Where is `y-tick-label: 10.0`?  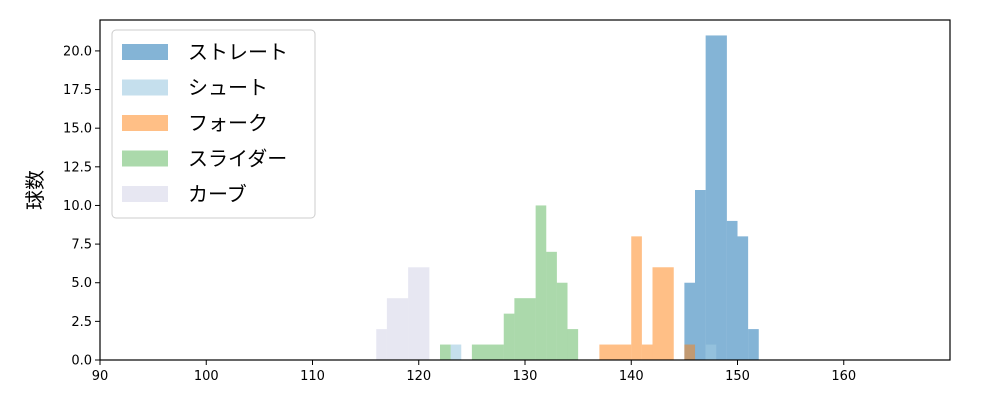 y-tick-label: 10.0 is located at coordinates (77, 206).